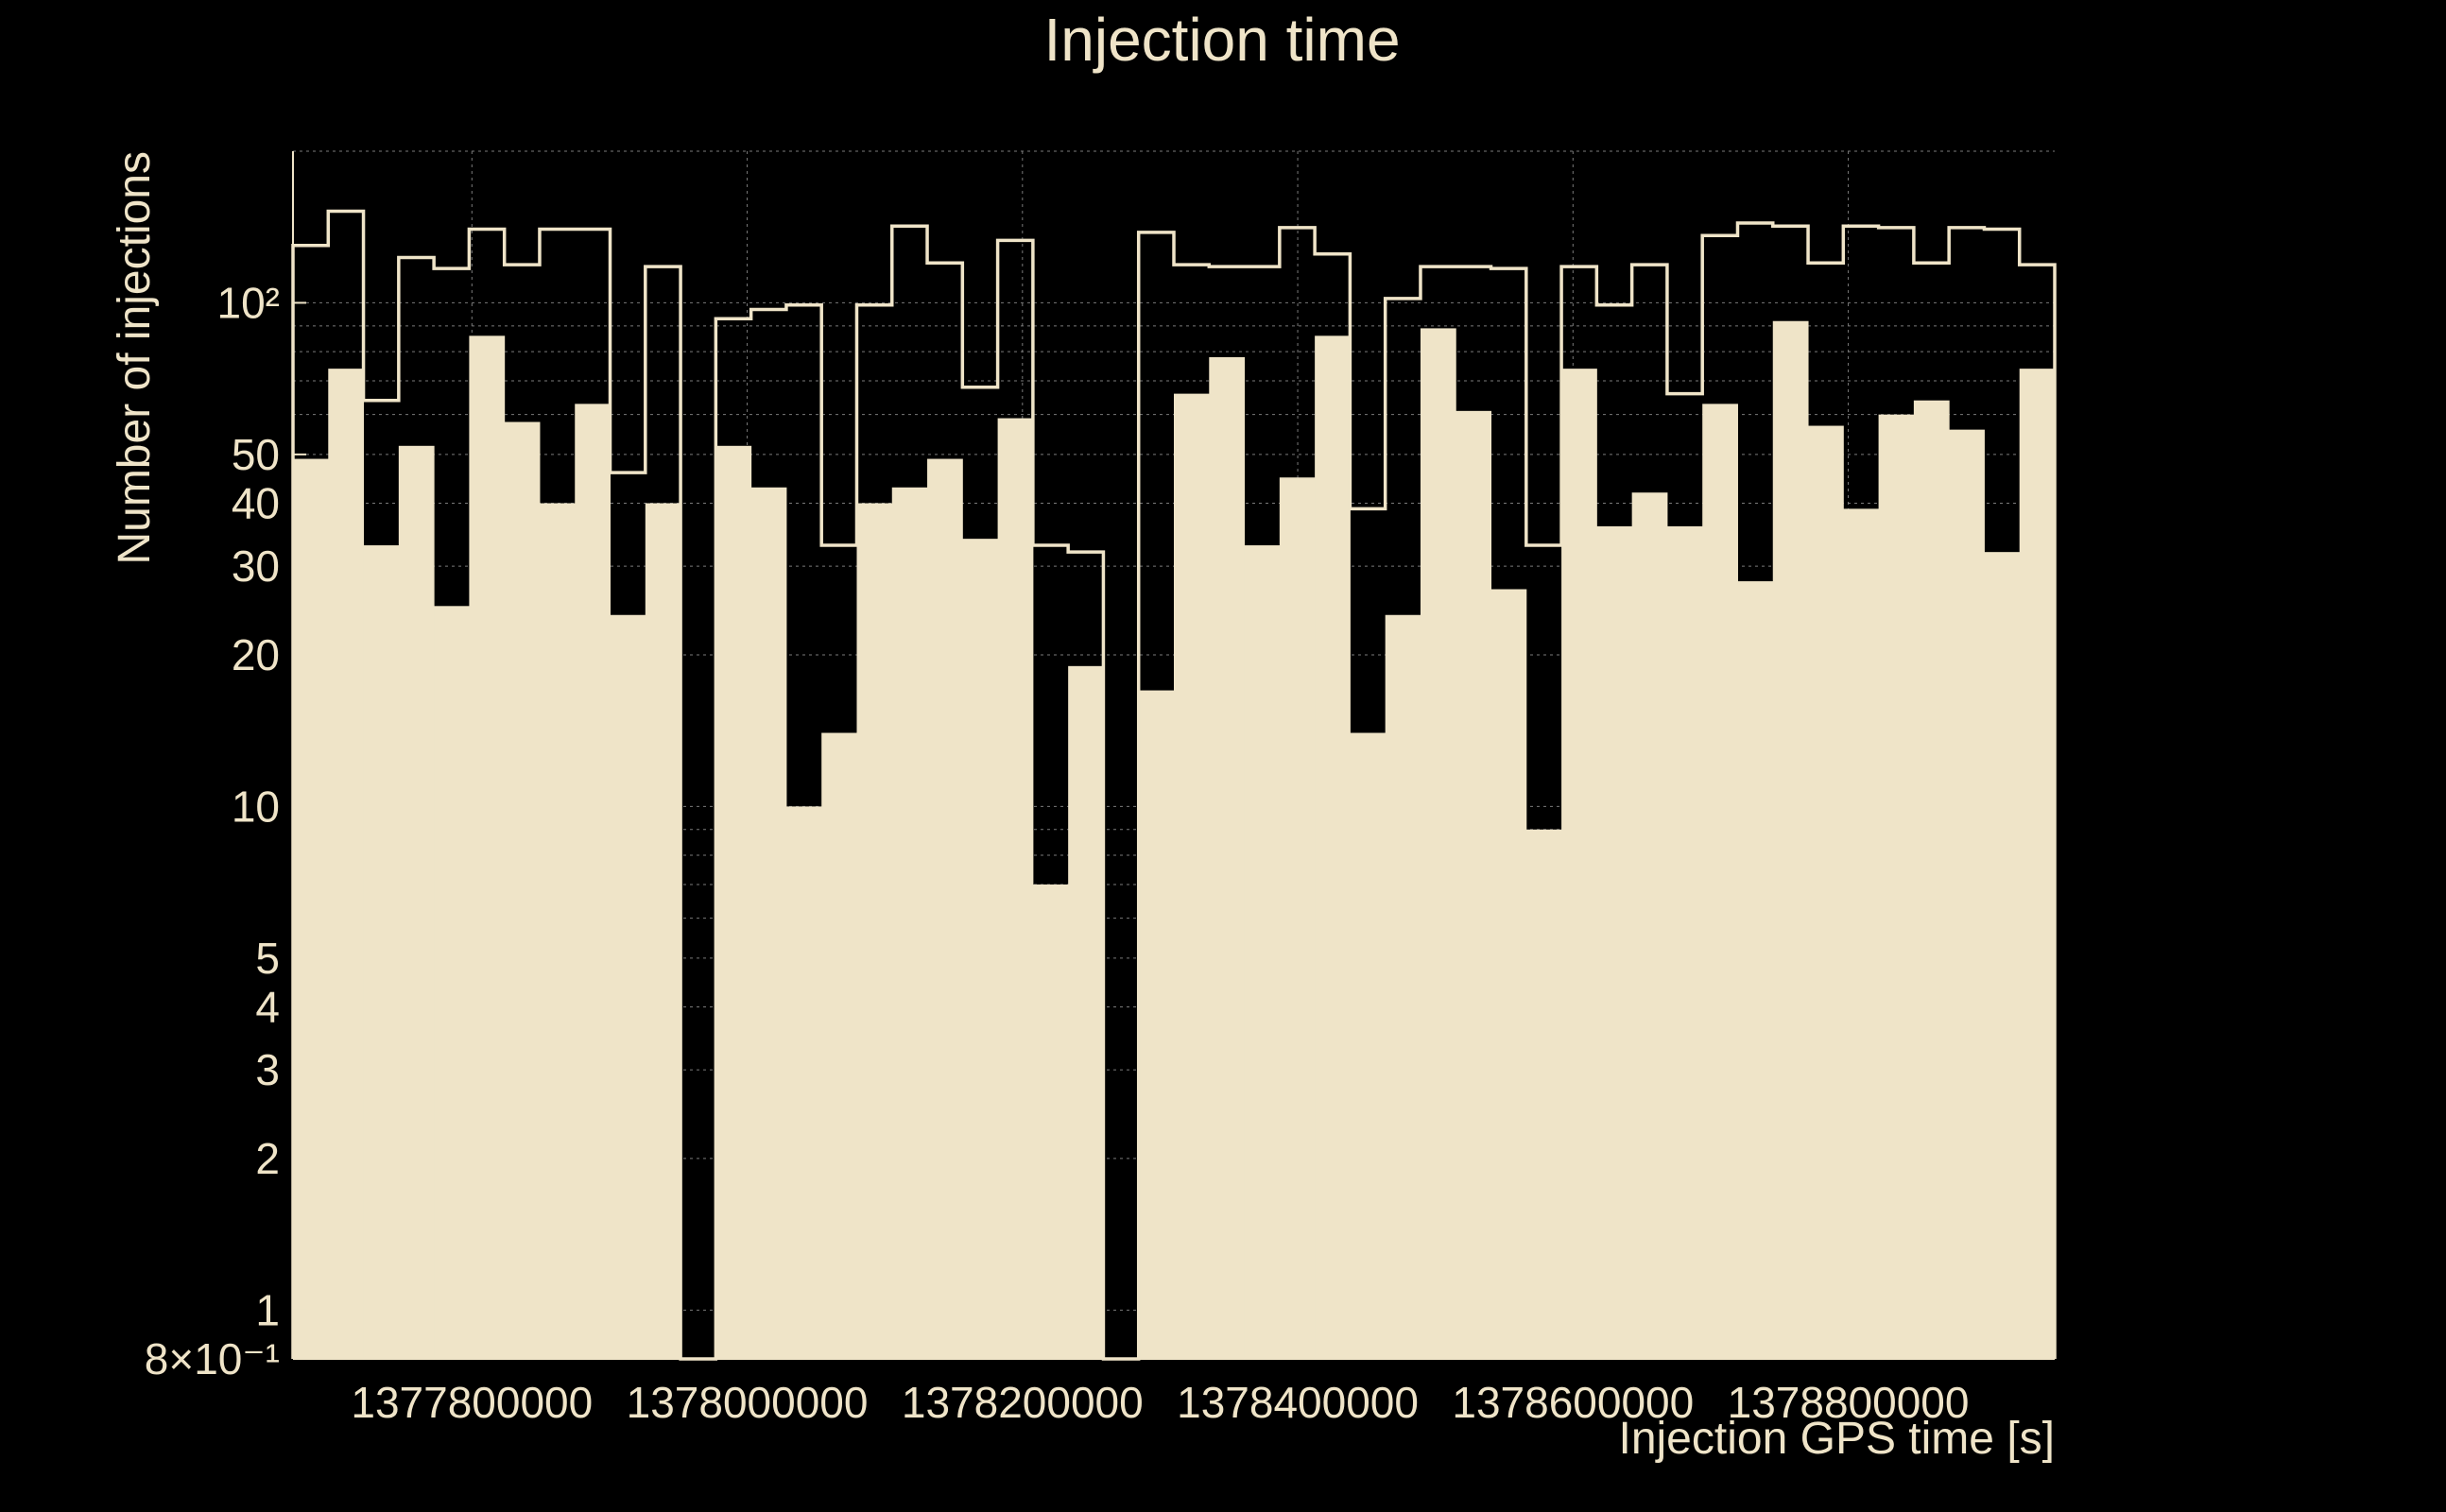 Image resolution: width=2446 pixels, height=1512 pixels. I want to click on y-tick-label: 30, so click(256, 566).